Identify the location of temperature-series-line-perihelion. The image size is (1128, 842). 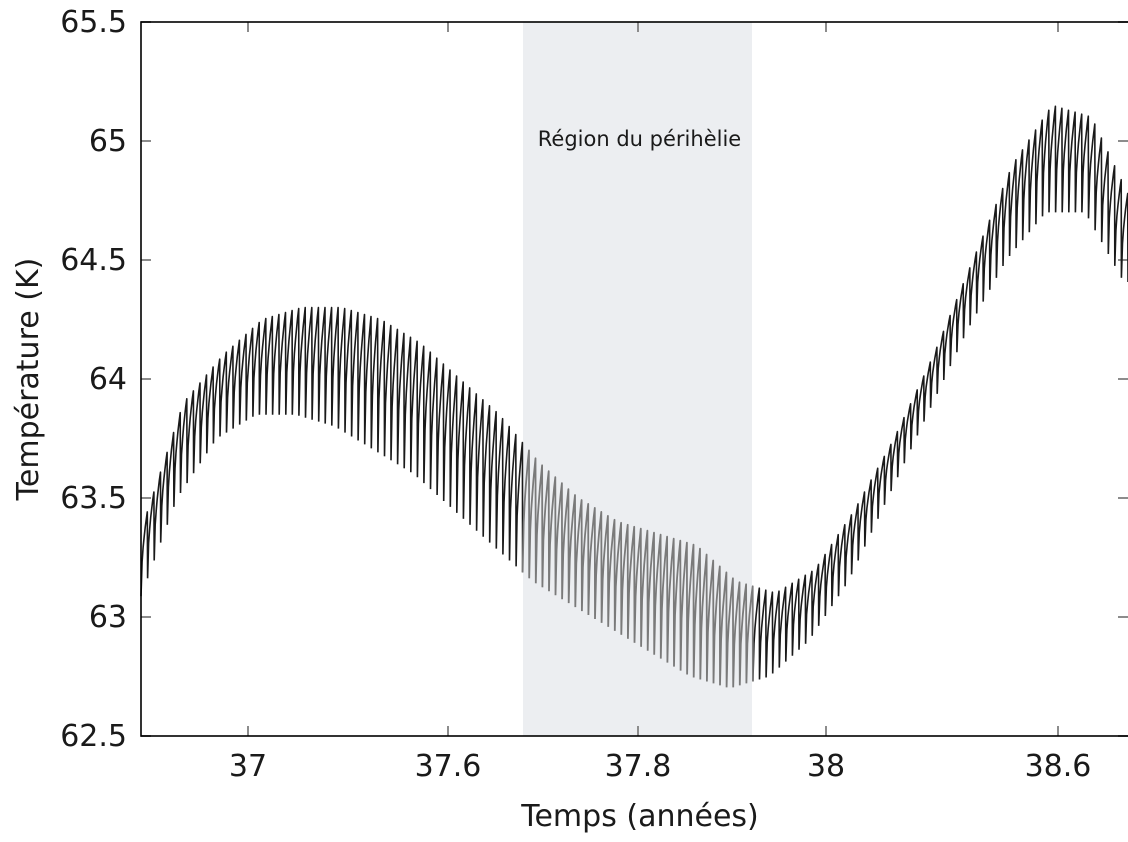
(637, 568).